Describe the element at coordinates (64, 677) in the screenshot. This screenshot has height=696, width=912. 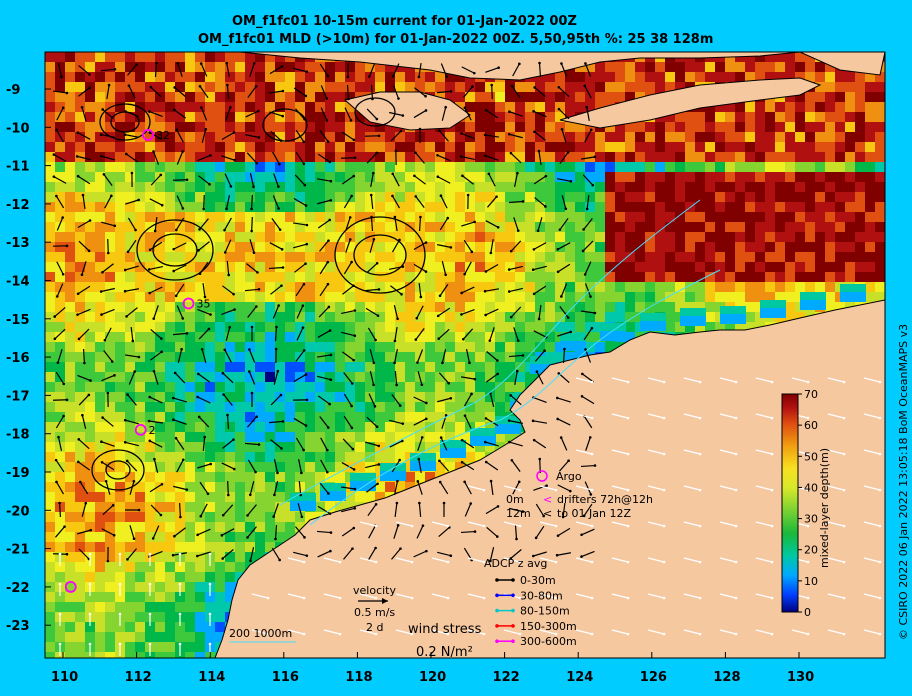
I see `lon-tick-label: 110` at that location.